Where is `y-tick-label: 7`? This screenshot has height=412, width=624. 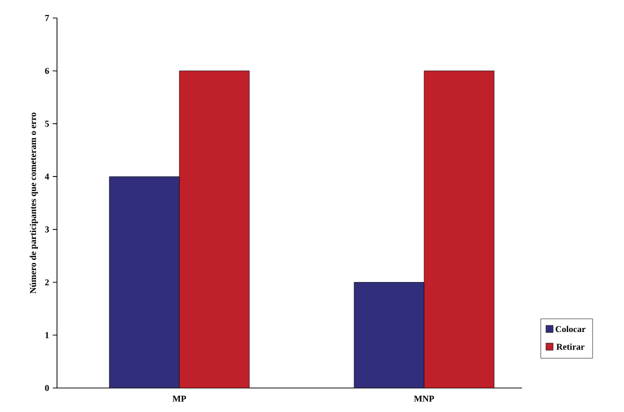 y-tick-label: 7 is located at coordinates (47, 18).